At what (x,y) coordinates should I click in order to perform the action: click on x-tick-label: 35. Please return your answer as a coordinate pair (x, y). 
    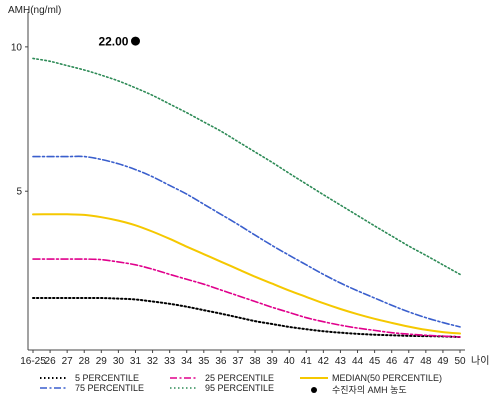
    Looking at the image, I should click on (204, 361).